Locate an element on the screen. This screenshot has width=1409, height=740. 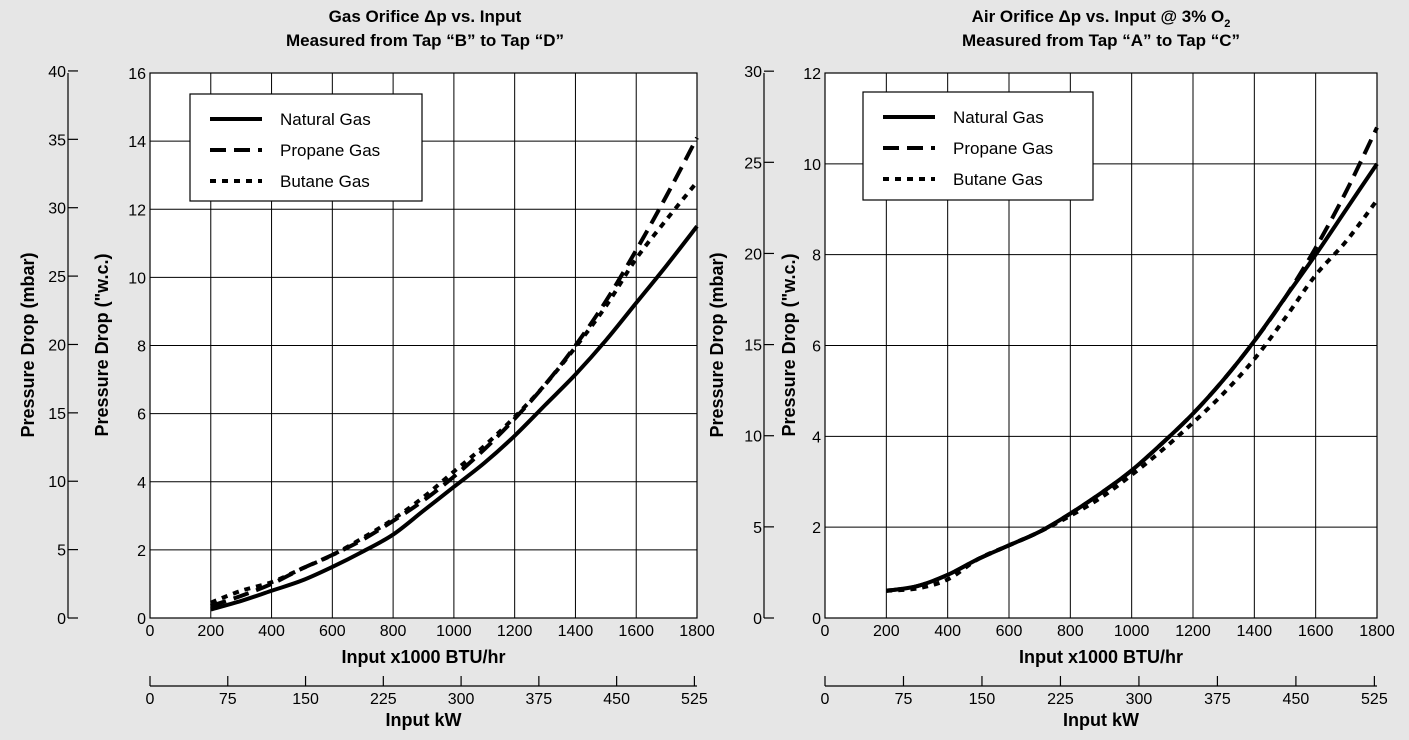
chart-title: Air Orifice Δp vs. Input @ 3% O2 is located at coordinates (1101, 18).